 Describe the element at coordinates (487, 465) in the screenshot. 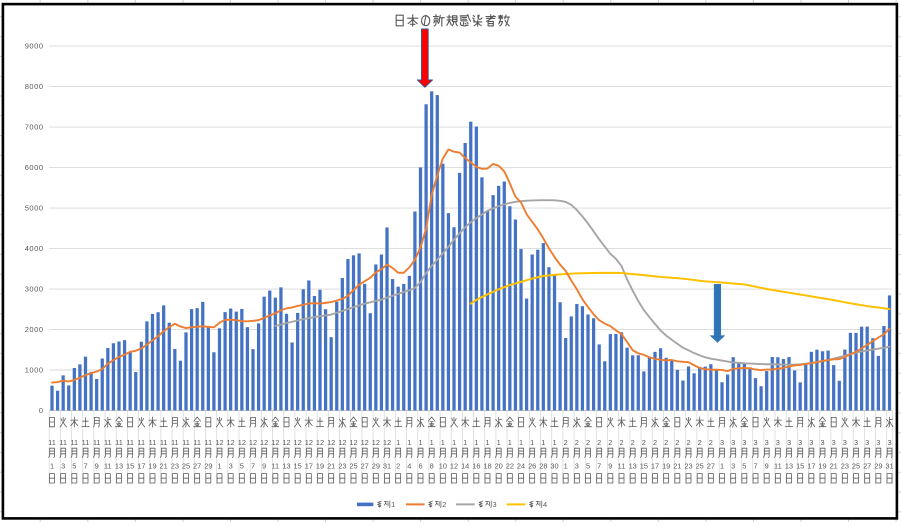

I see `svg-text: 18` at that location.